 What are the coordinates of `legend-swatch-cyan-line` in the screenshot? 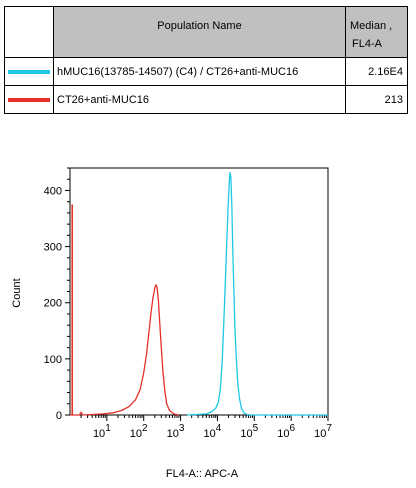 It's located at (29, 72).